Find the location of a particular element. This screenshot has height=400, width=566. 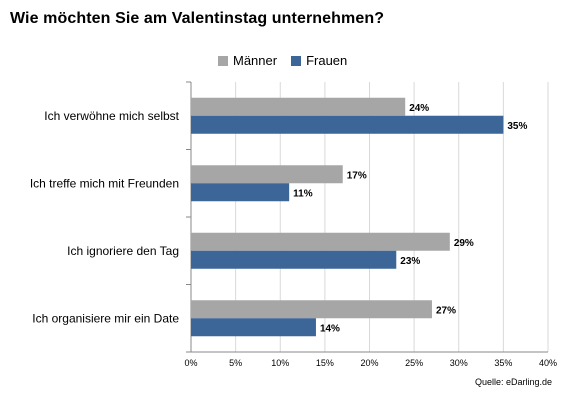

legend-swatch-women is located at coordinates (296, 60).